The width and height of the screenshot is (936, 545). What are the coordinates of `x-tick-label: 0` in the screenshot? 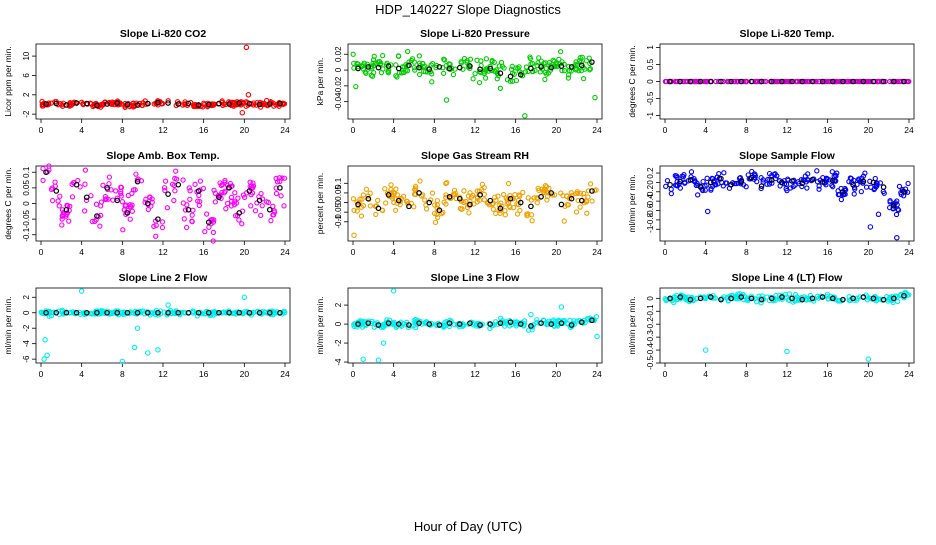 It's located at (665, 252).